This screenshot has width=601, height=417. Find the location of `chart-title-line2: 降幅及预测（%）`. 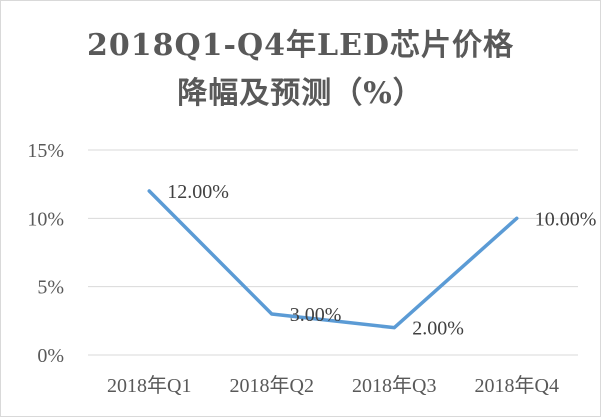

chart-title-line2: 降幅及预测（%） is located at coordinates (300, 93).